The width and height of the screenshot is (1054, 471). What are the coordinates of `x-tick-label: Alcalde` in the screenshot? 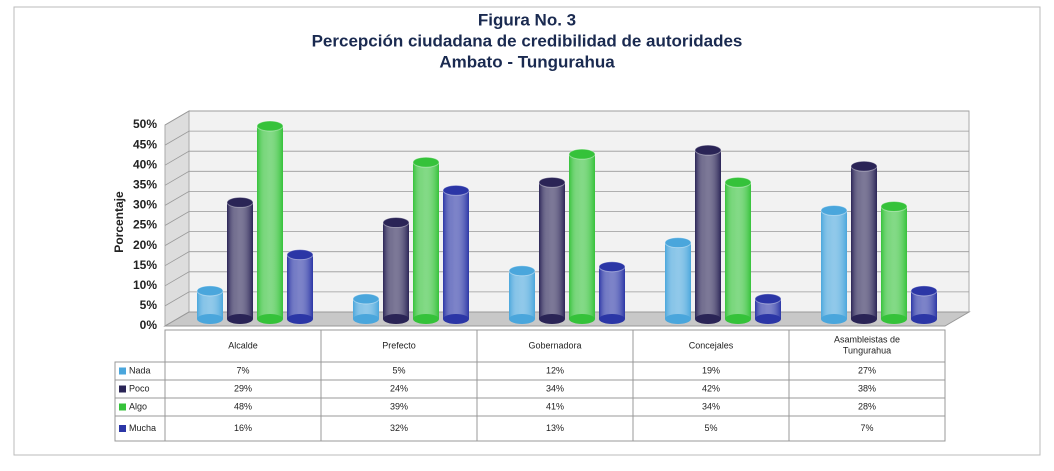 It's located at (243, 345).